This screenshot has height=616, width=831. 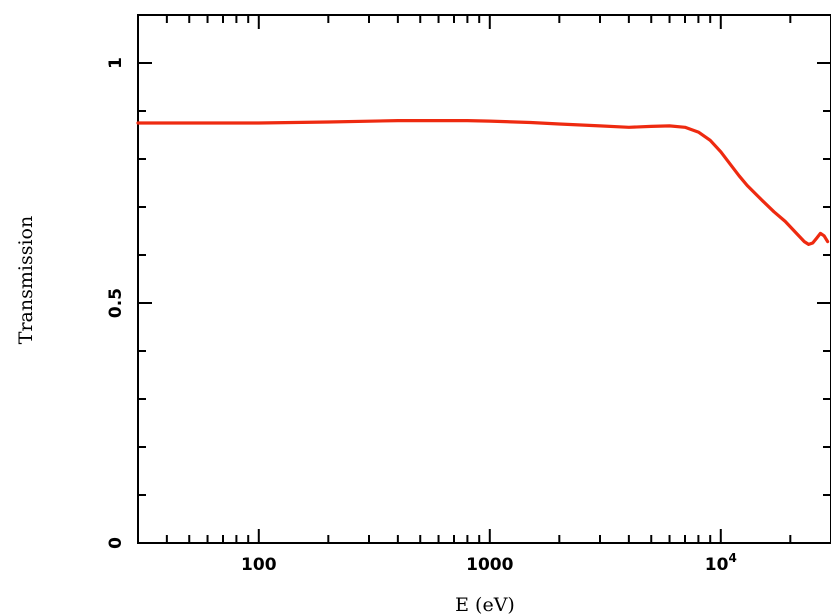 I want to click on x-tick-labels: 100 1000 104, so click(x=489, y=563).